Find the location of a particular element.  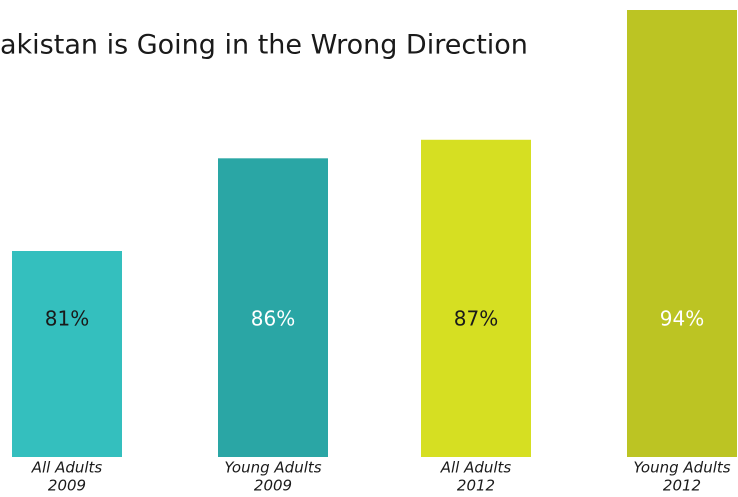

value-label: 81% is located at coordinates (67, 319).